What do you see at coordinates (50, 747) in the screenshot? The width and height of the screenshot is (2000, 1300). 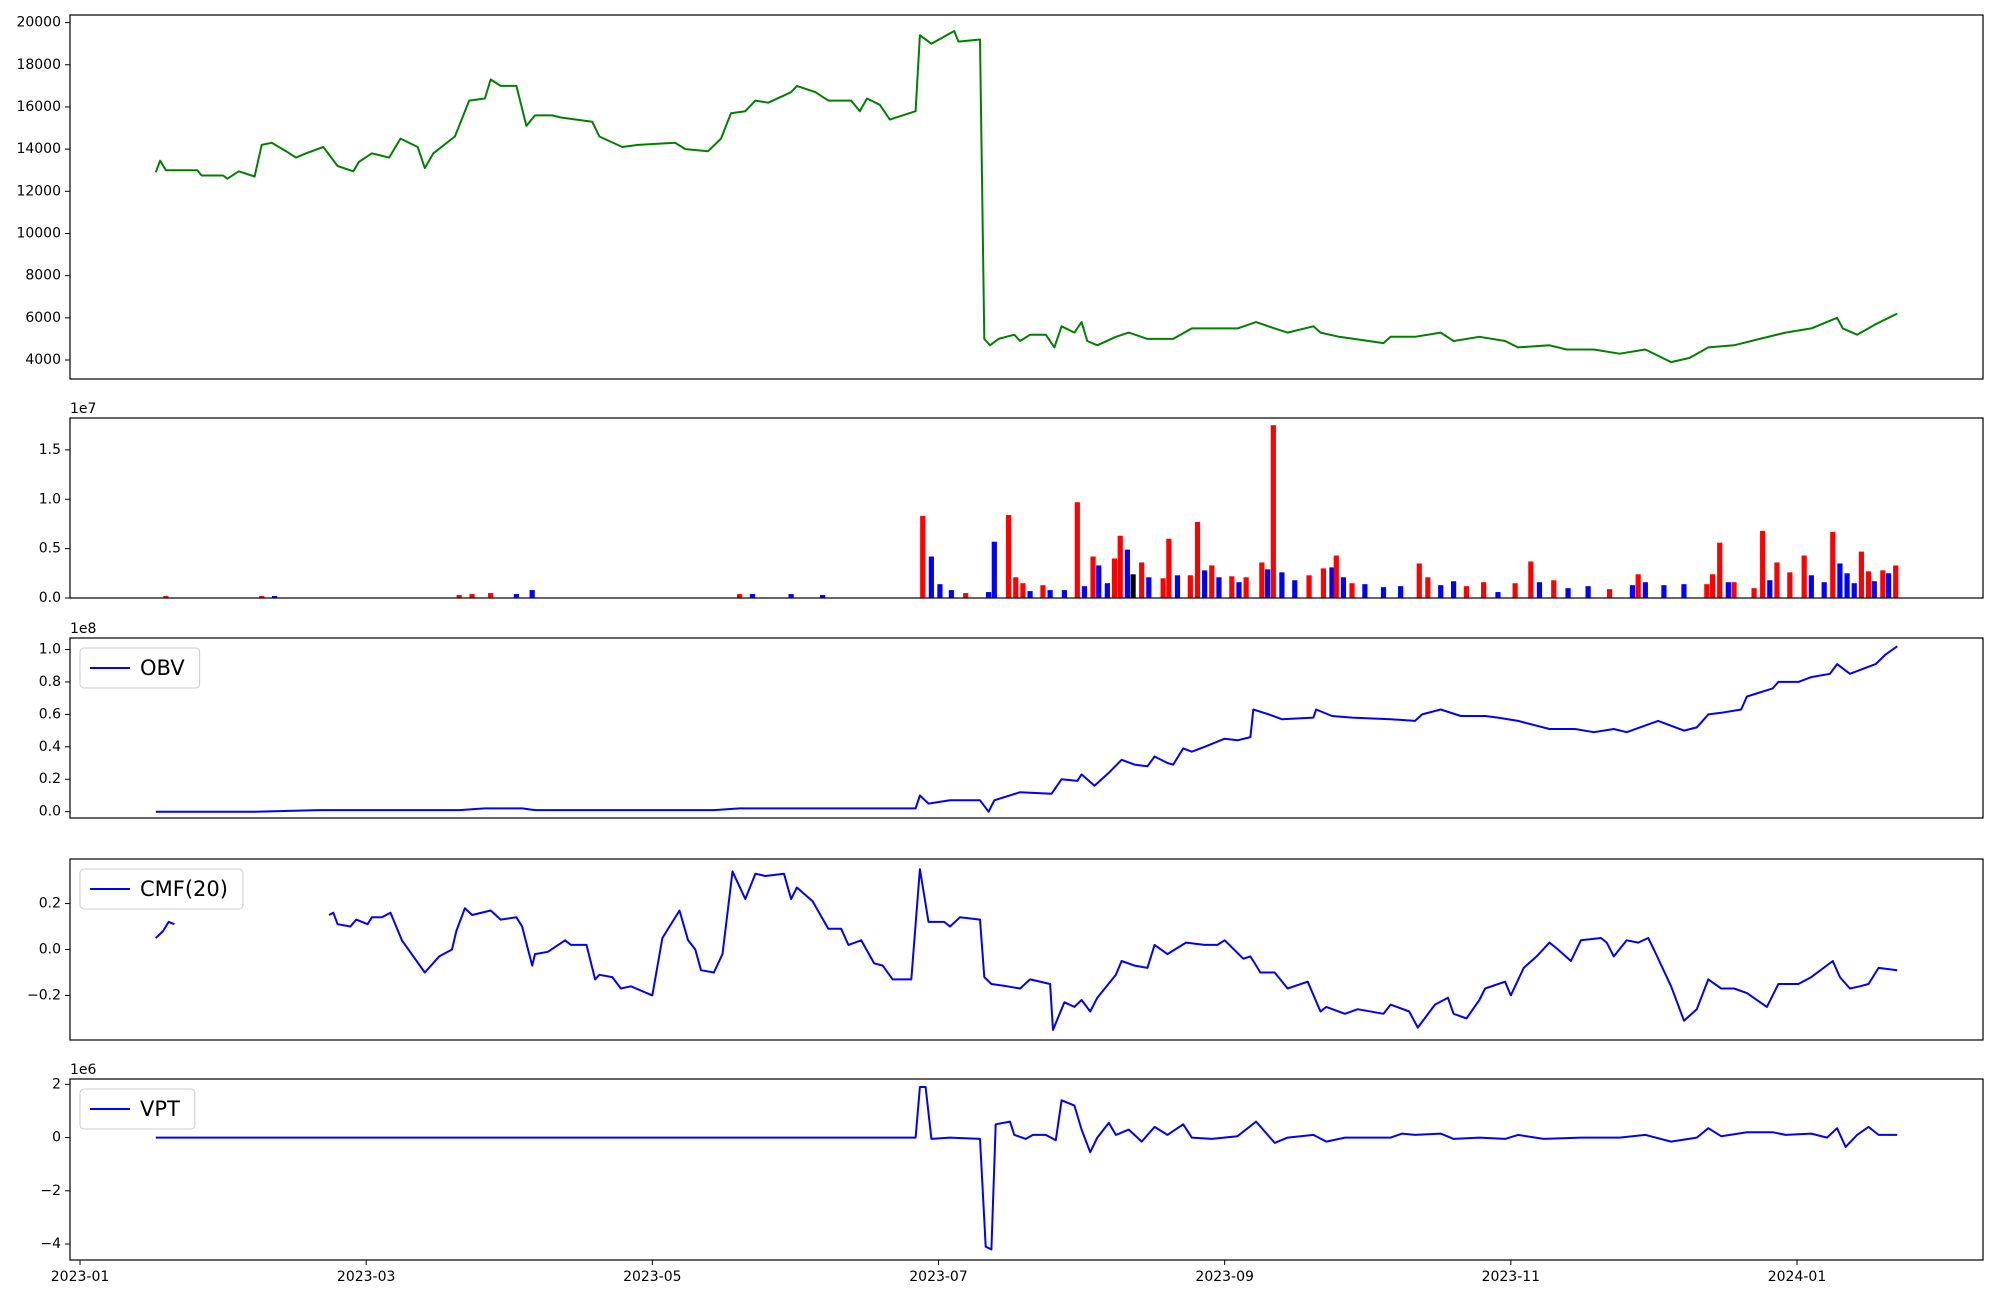 I see `y-tick-label: 0.4` at bounding box center [50, 747].